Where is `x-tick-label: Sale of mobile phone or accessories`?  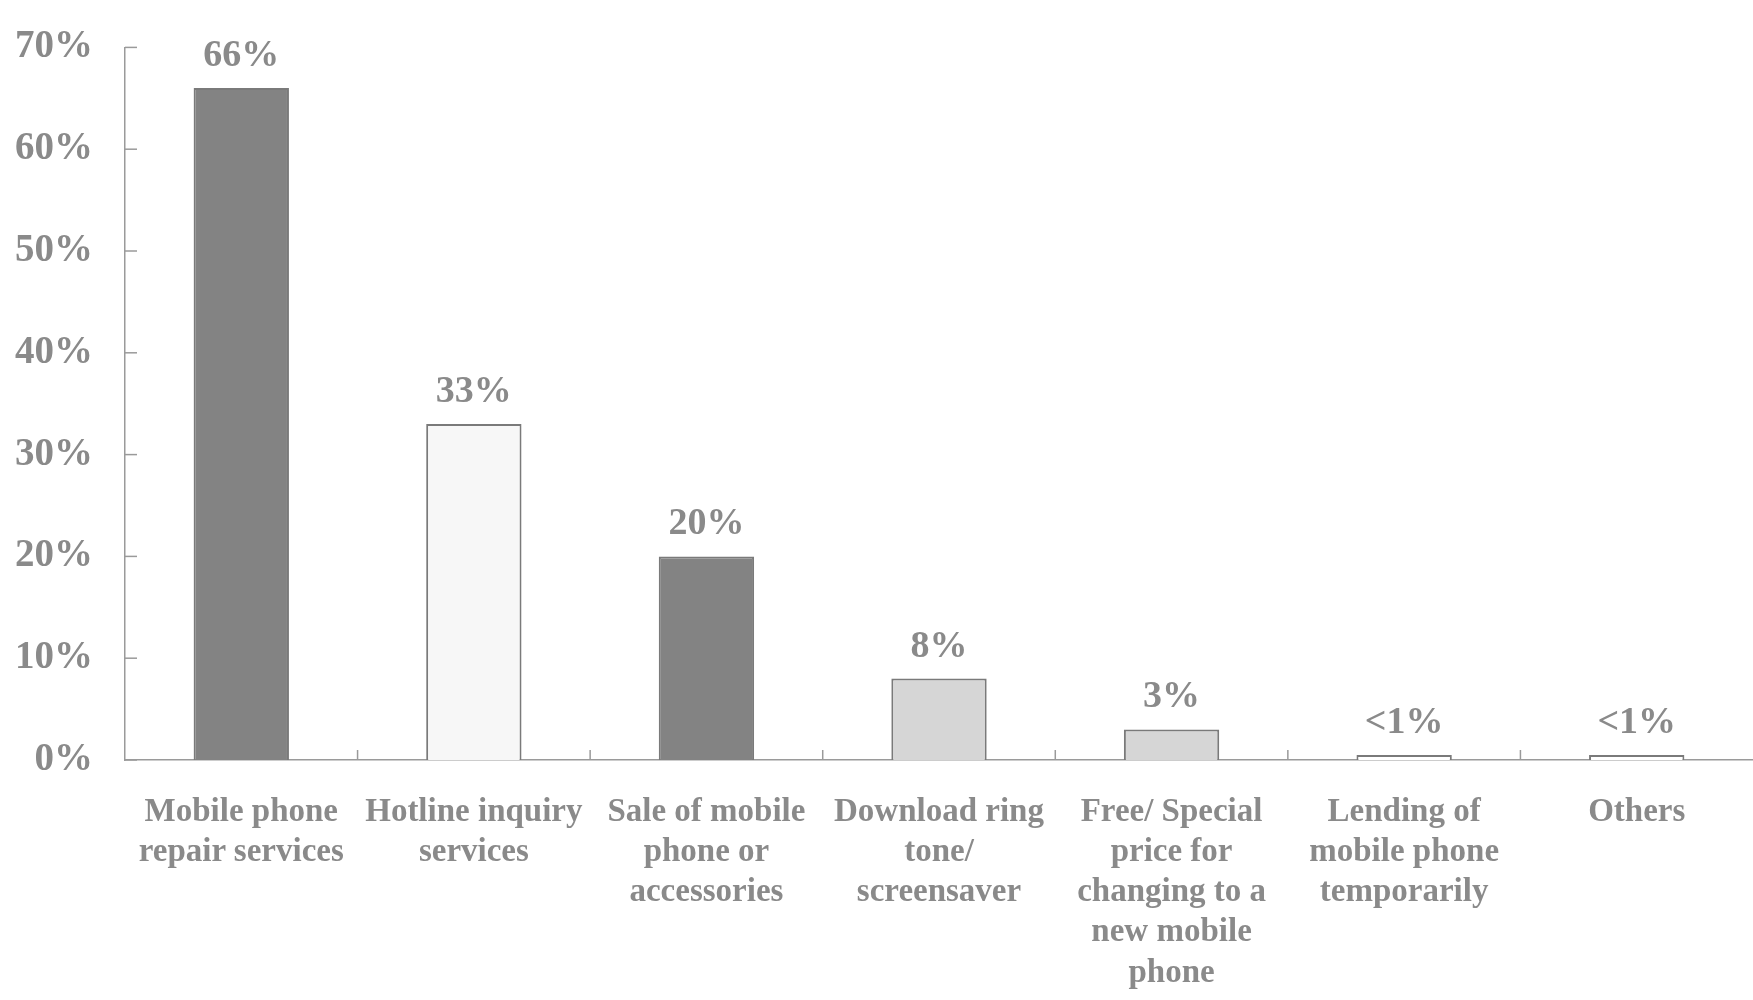
x-tick-label: Sale of mobile phone or accessories is located at coordinates (706, 850).